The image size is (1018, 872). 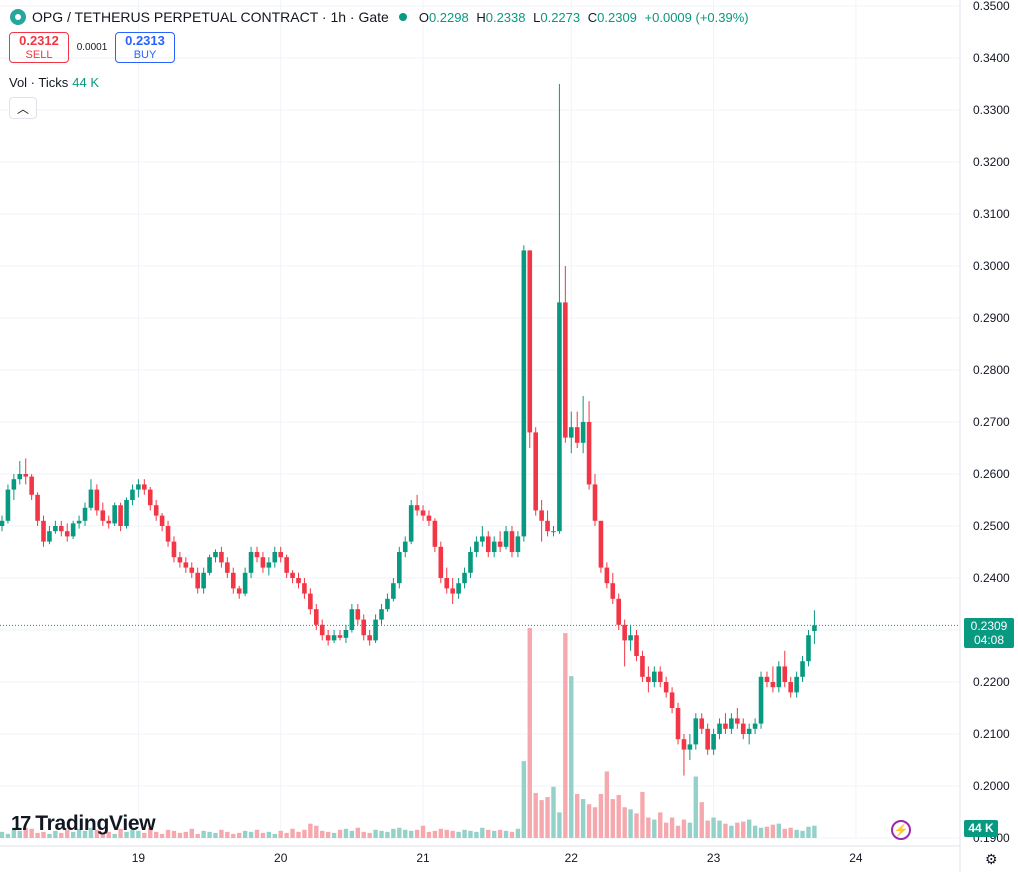 I want to click on collapse-legend-button: ︿, so click(x=23, y=108).